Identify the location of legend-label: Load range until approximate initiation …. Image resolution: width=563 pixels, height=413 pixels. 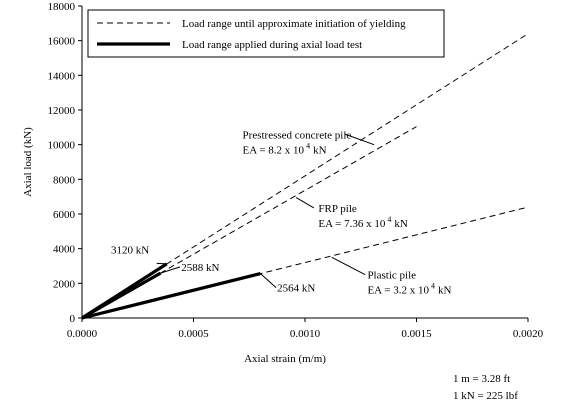
(294, 24).